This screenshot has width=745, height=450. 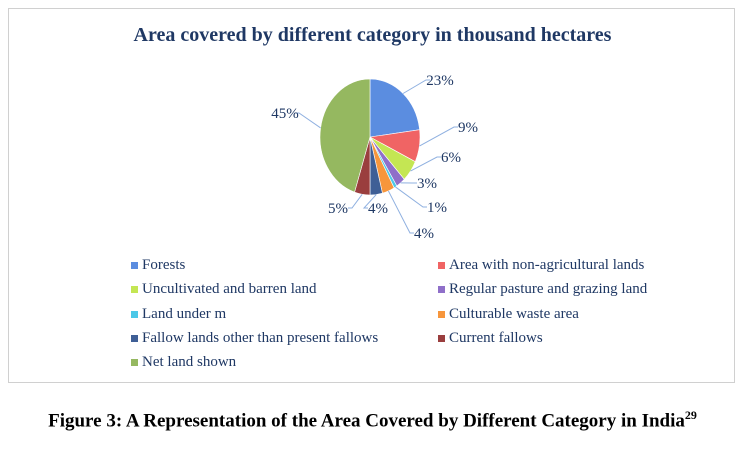 What do you see at coordinates (260, 337) in the screenshot?
I see `legend-label: Fallow lands other than present fallows` at bounding box center [260, 337].